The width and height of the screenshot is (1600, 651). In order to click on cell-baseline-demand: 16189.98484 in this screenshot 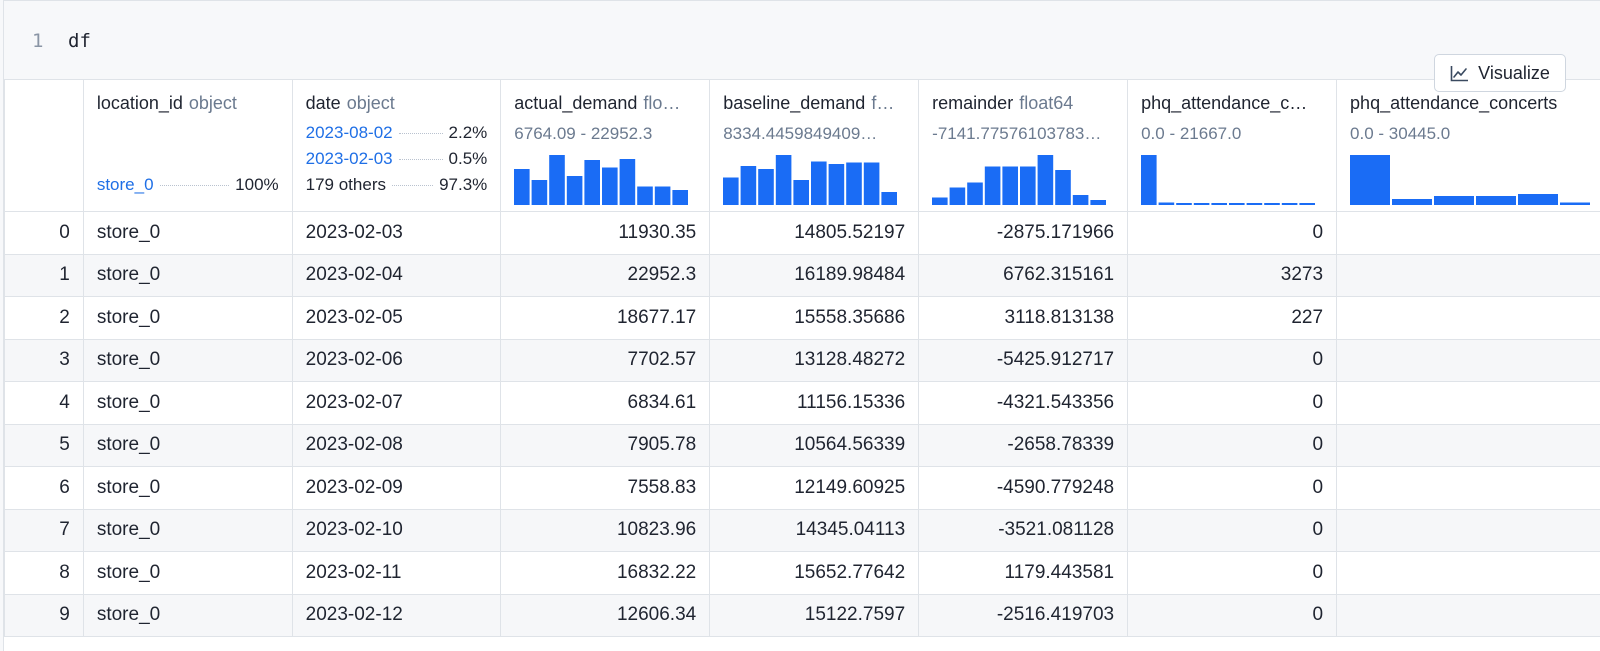, I will do `click(814, 275)`.